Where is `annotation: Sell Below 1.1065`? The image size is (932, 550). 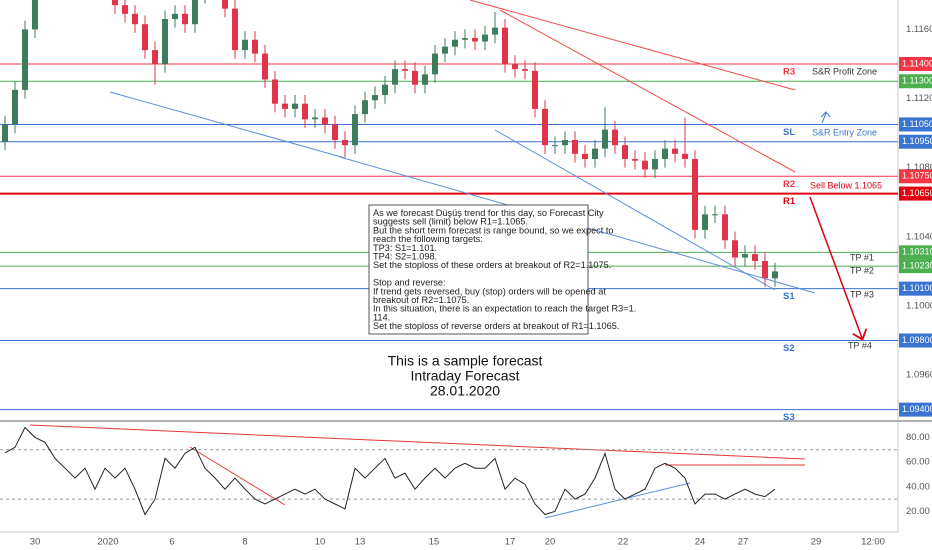 annotation: Sell Below 1.1065 is located at coordinates (846, 185).